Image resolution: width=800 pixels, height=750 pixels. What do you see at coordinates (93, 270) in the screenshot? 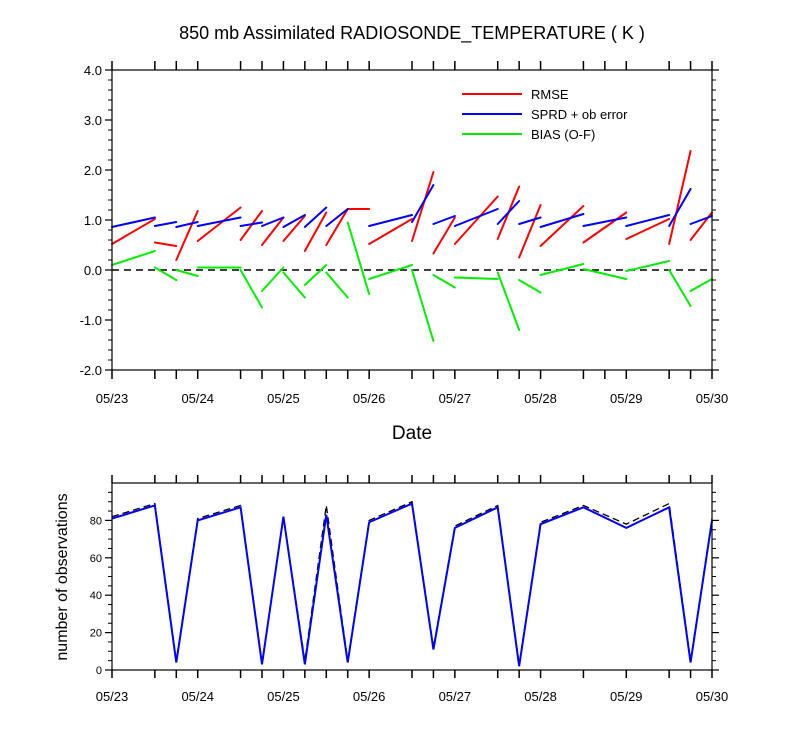
I see `y-tick-label: 0.0` at bounding box center [93, 270].